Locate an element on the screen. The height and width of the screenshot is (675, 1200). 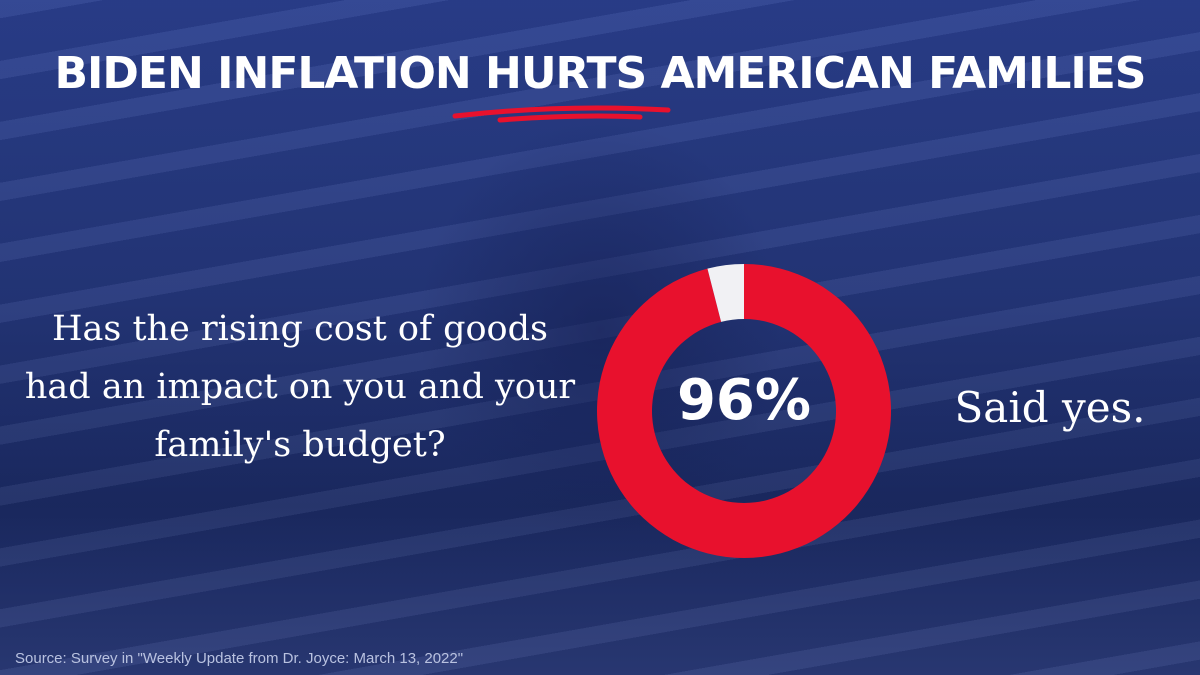
title-underline is located at coordinates (561, 114).